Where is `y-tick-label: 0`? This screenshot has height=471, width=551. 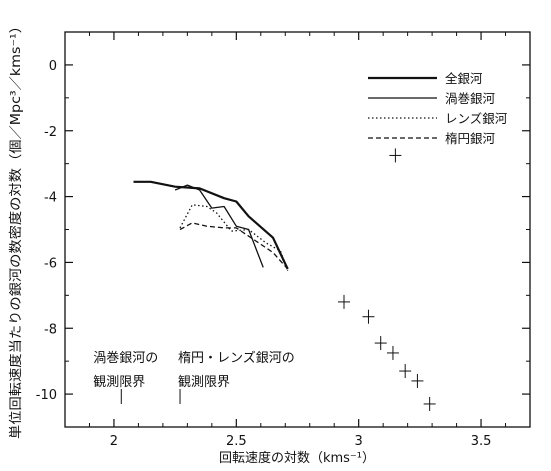
y-tick-label: 0 is located at coordinates (53, 66).